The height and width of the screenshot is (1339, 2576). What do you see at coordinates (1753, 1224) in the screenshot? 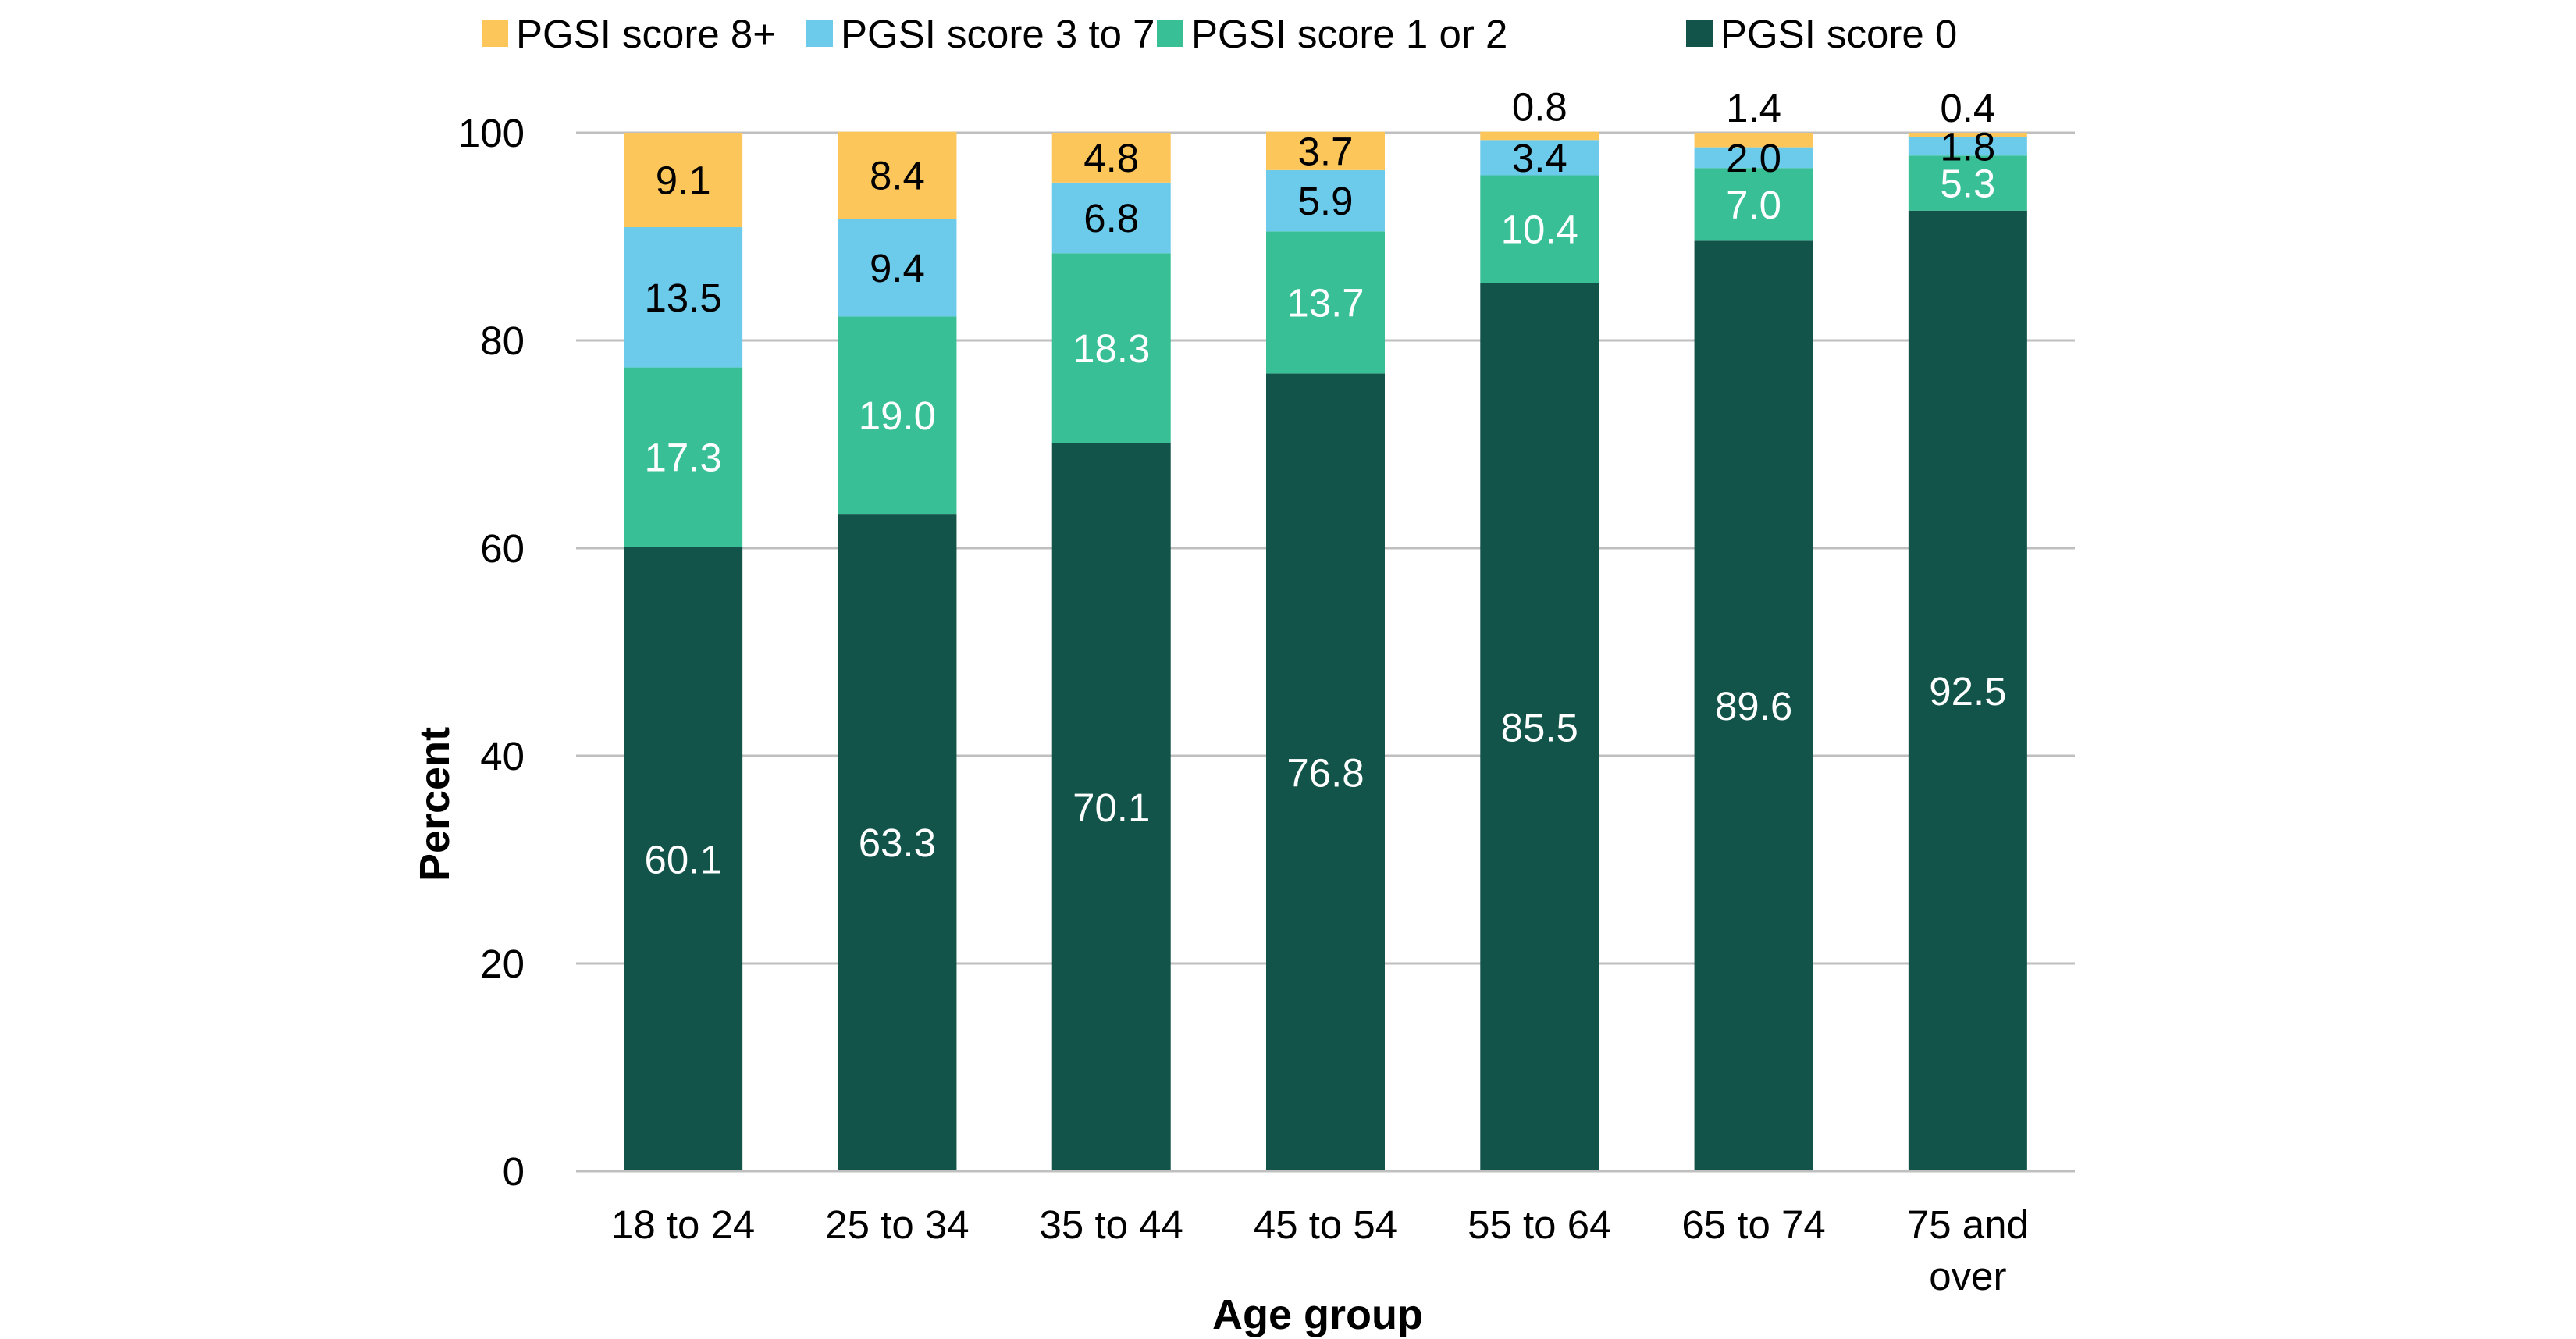
I see `x-tick-label: 65 to 74` at bounding box center [1753, 1224].